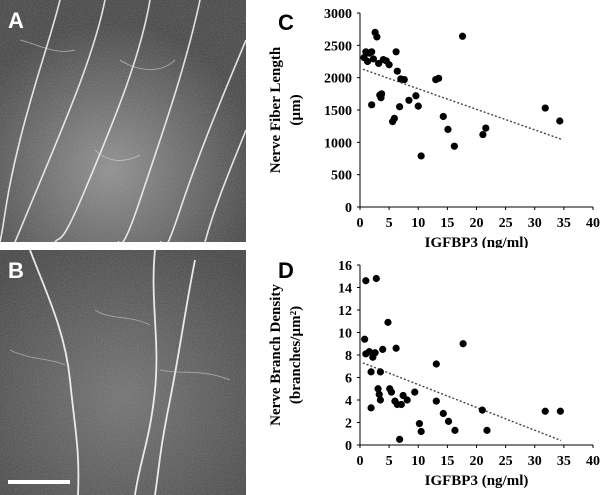 Image resolution: width=600 pixels, height=495 pixels. Describe the element at coordinates (338, 143) in the screenshot. I see `y-tick-label: 1000` at that location.